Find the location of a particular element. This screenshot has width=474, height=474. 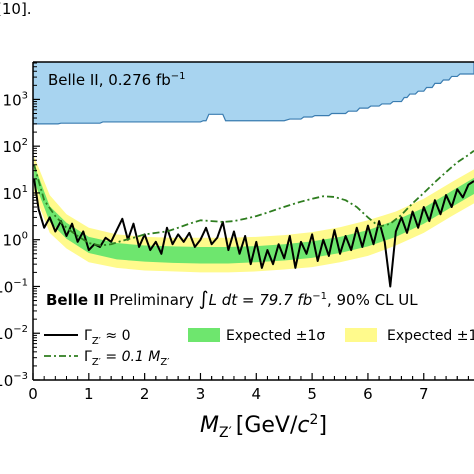

x-ticks: 0 1 2 3 4 5 6 7 is located at coordinates (248, 388).